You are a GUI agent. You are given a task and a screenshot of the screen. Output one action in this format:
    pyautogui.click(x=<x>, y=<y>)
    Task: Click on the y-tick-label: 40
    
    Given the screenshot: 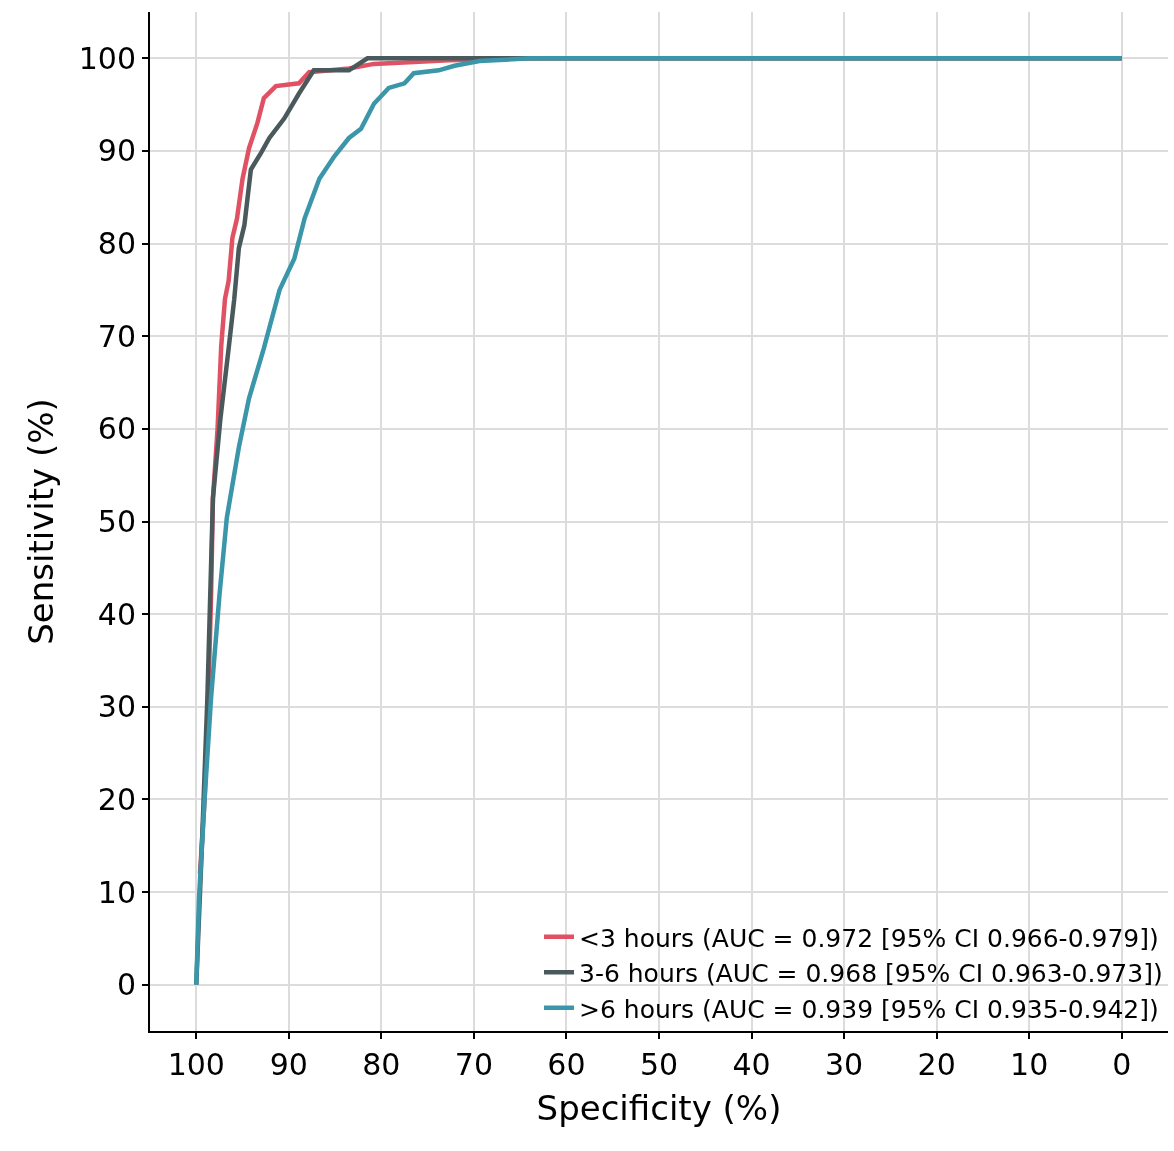 What is the action you would take?
    pyautogui.click(x=116, y=614)
    